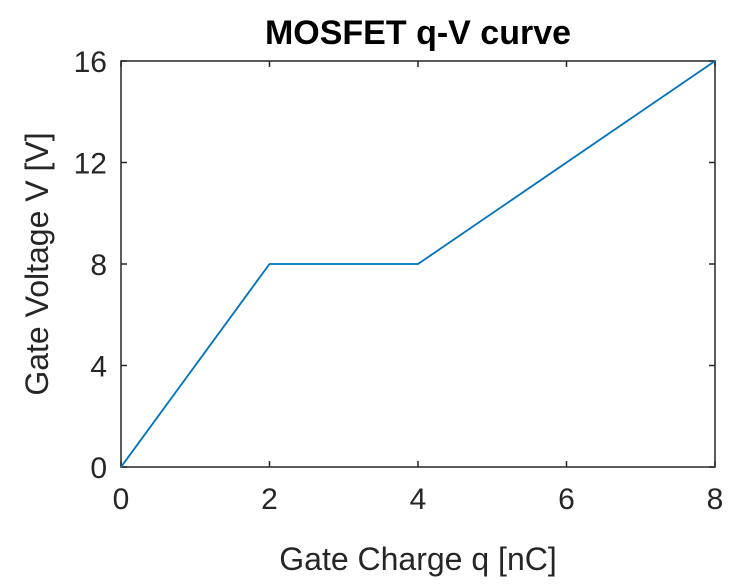 This screenshot has height=585, width=729. I want to click on x-tick-label: 0, so click(121, 499).